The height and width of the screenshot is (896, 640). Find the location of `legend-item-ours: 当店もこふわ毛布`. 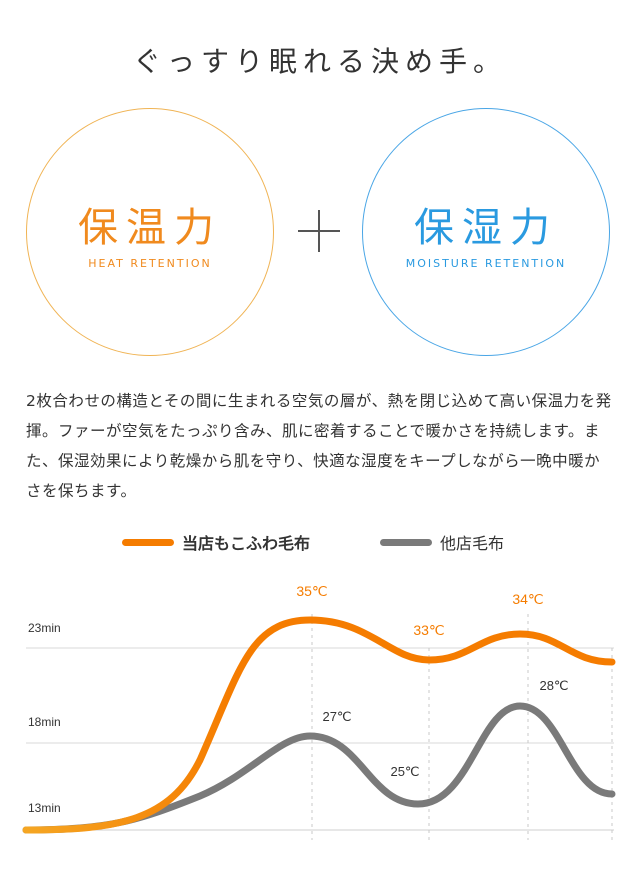

legend-item-ours: 当店もこふわ毛布 is located at coordinates (216, 542).